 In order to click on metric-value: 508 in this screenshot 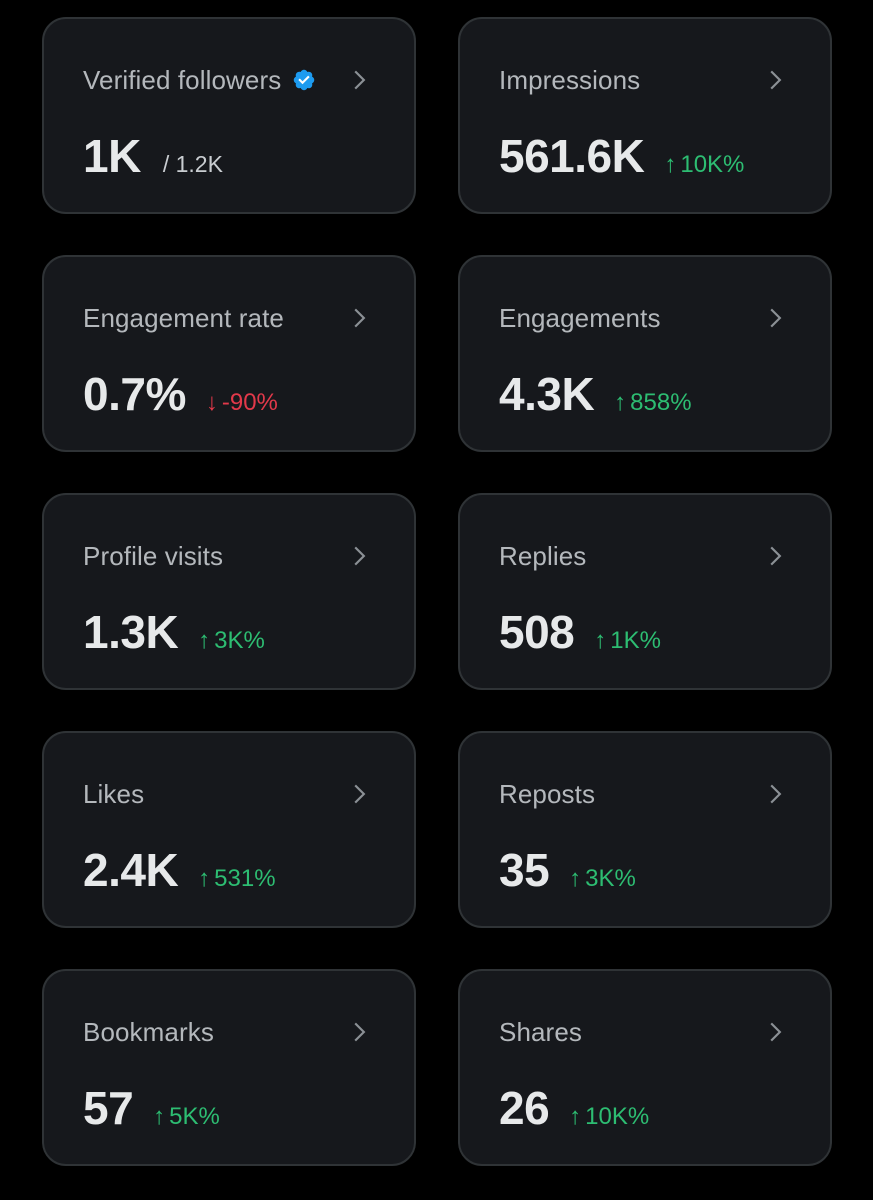, I will do `click(537, 632)`.